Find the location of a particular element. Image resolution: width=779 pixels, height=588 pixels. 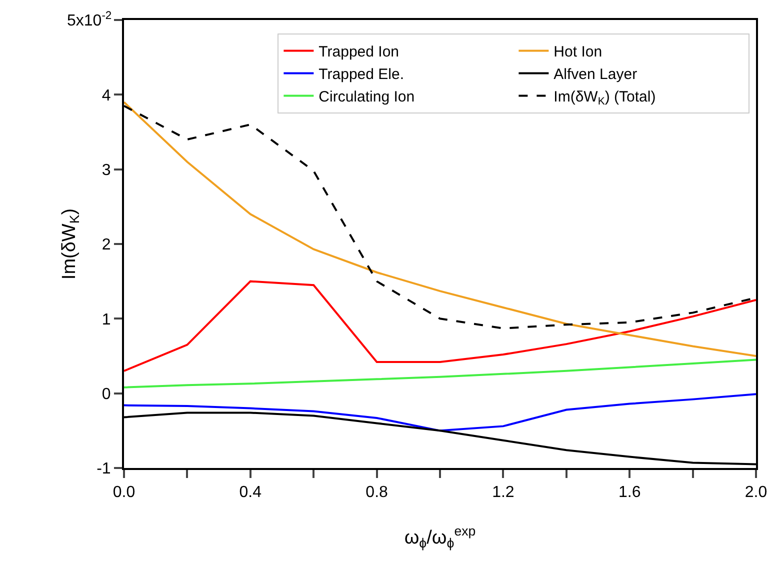

x-tick-label: 0.0 is located at coordinates (124, 493).